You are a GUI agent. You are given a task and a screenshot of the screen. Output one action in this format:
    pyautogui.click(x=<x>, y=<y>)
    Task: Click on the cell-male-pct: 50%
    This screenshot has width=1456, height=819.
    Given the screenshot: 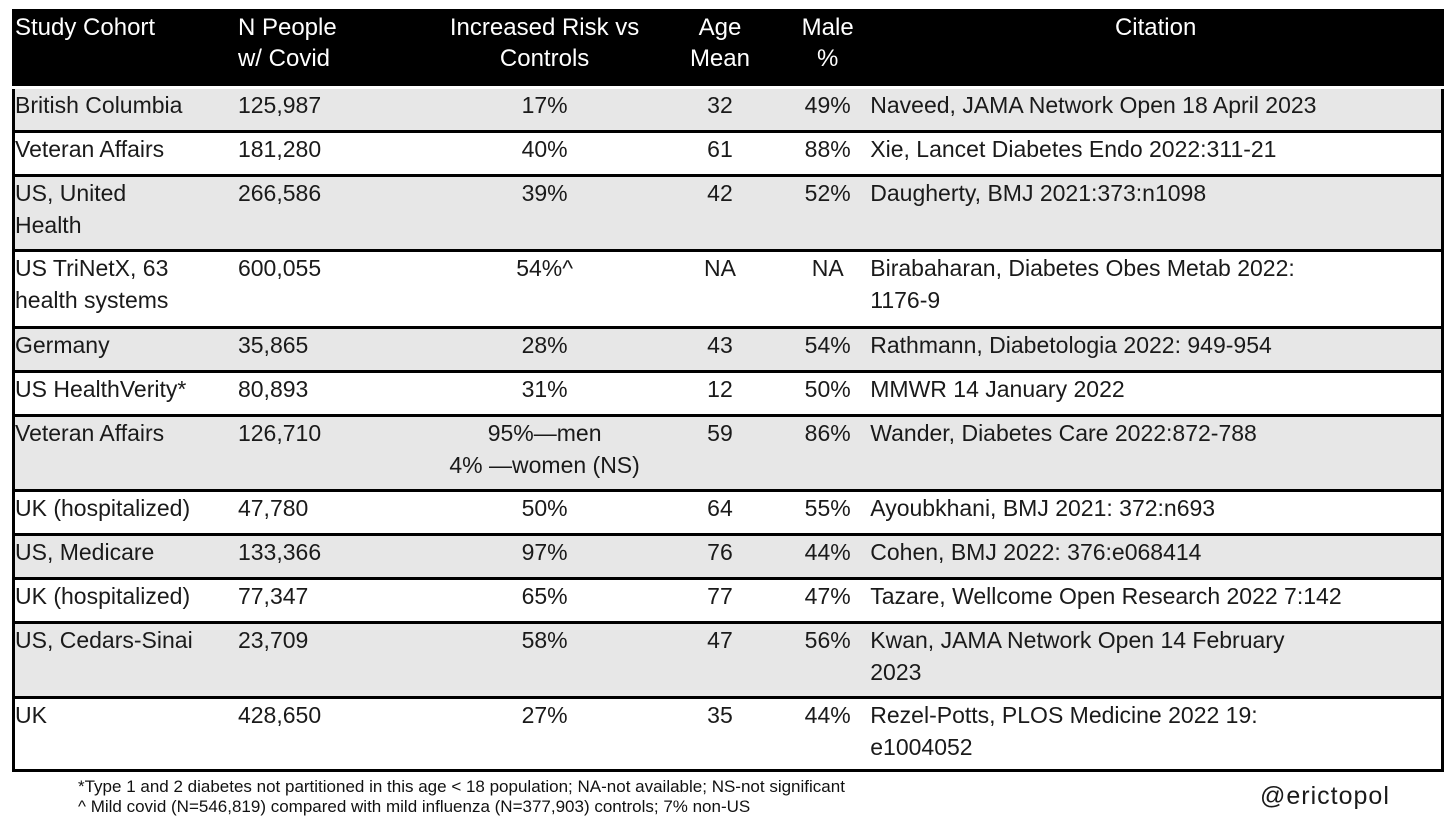 What is the action you would take?
    pyautogui.click(x=827, y=389)
    